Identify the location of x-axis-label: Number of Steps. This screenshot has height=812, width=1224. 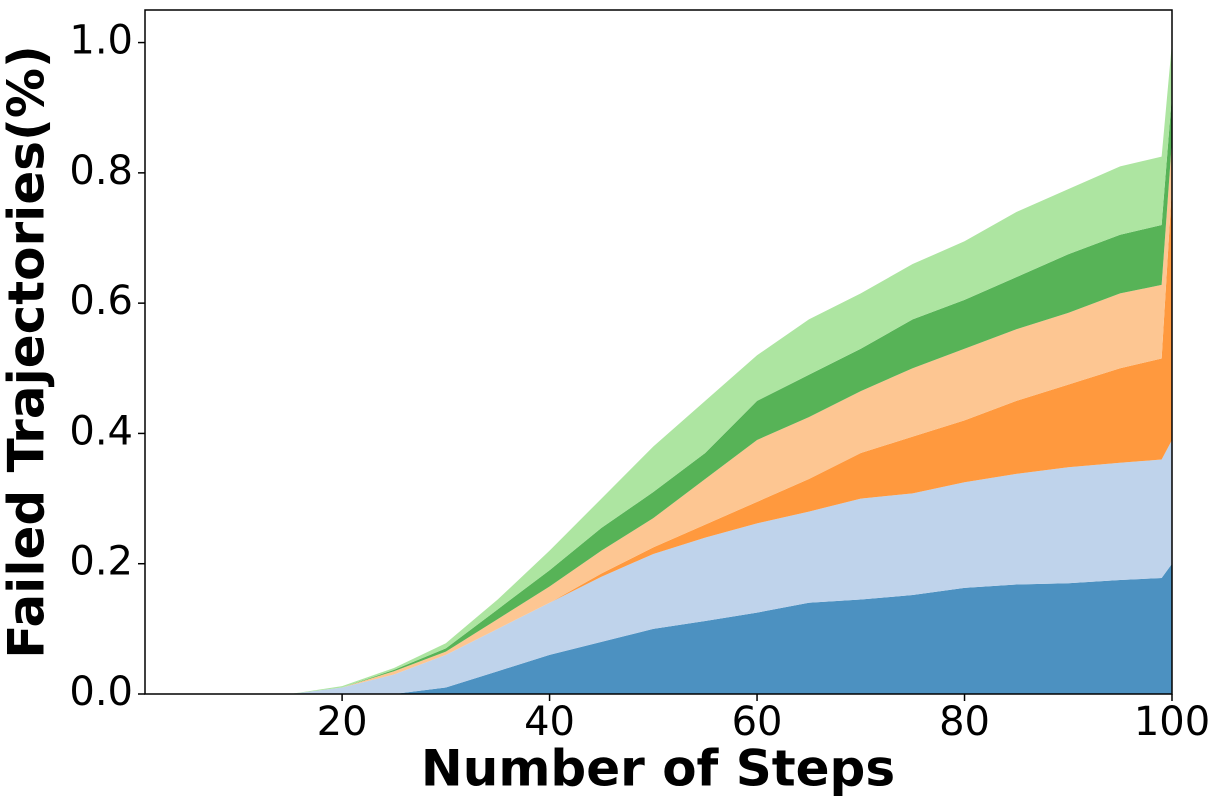
(658, 769).